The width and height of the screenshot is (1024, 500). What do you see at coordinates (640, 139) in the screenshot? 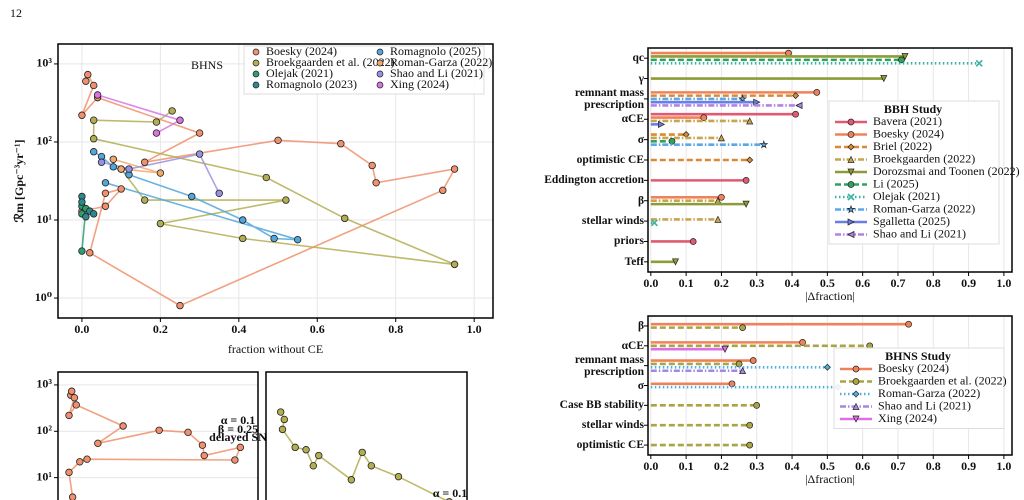
I see `category-label: σ` at bounding box center [640, 139].